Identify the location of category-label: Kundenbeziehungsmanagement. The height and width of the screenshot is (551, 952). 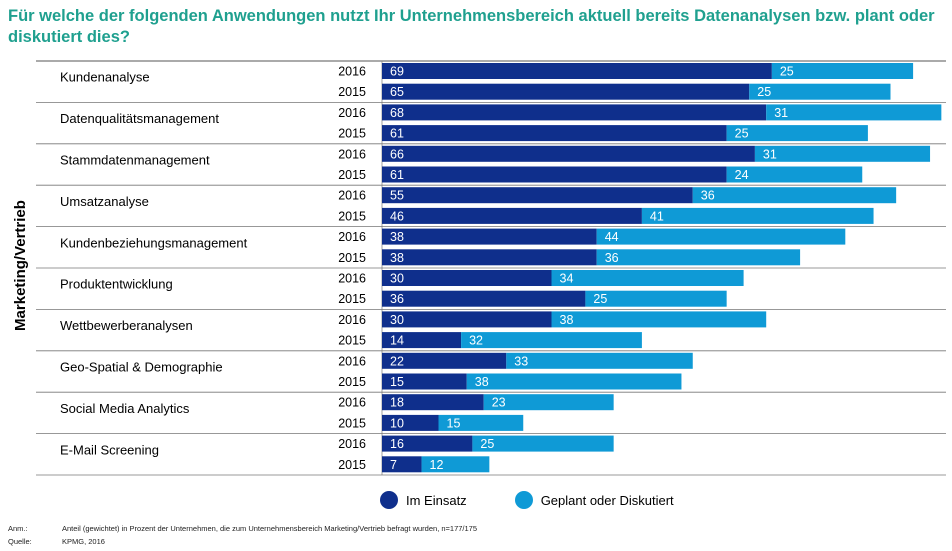
(154, 242).